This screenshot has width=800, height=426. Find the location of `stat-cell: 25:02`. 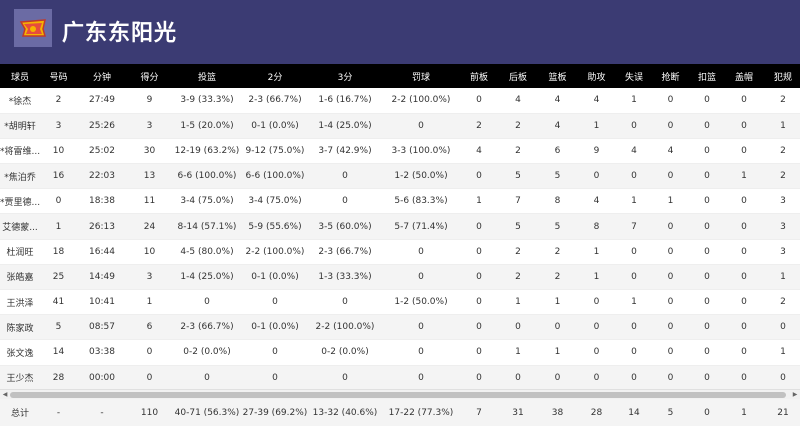

stat-cell: 25:02 is located at coordinates (102, 151).